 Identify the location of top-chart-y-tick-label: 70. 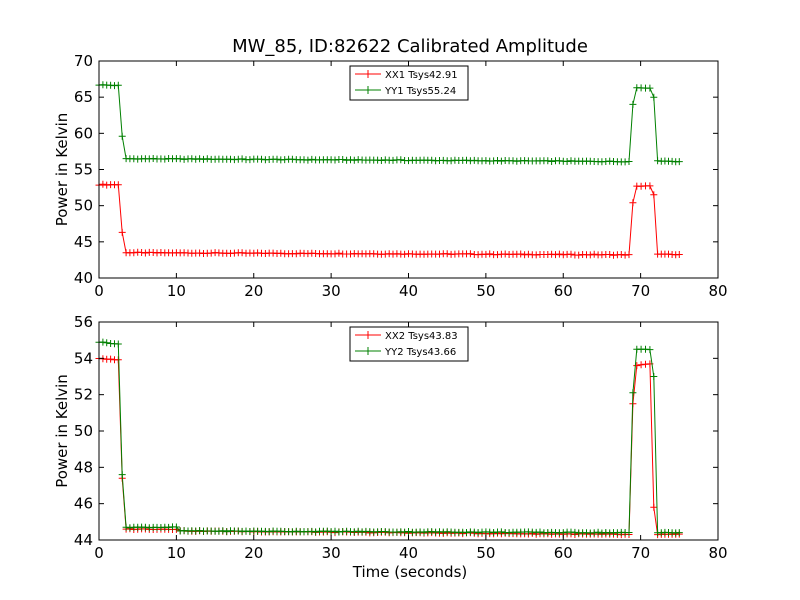
(83, 61).